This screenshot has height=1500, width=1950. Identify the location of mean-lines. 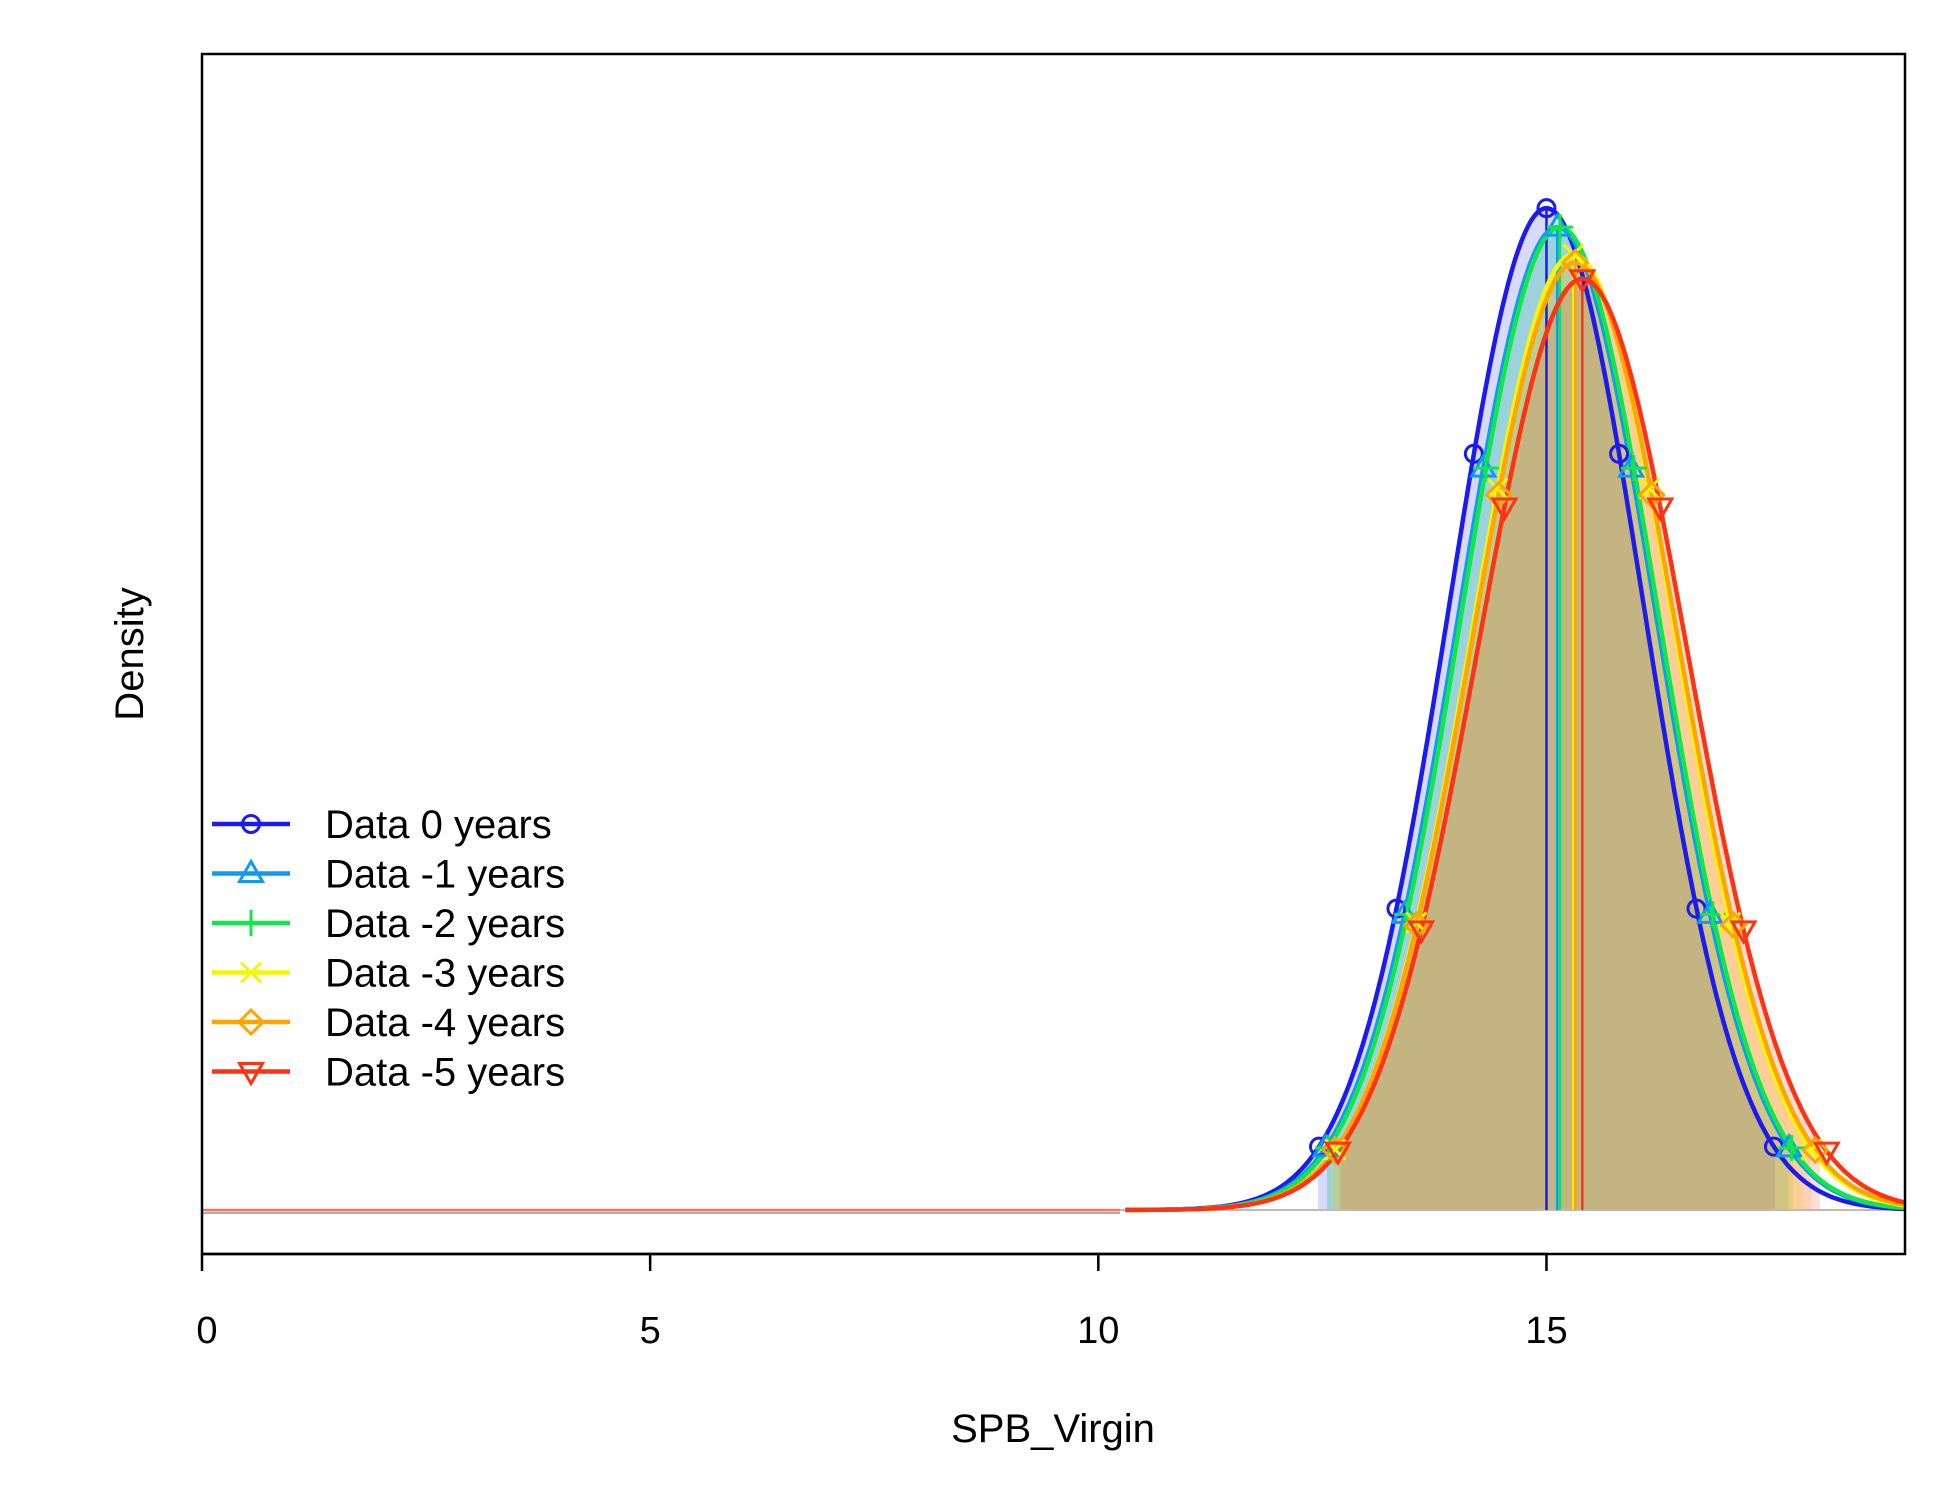
(1564, 709).